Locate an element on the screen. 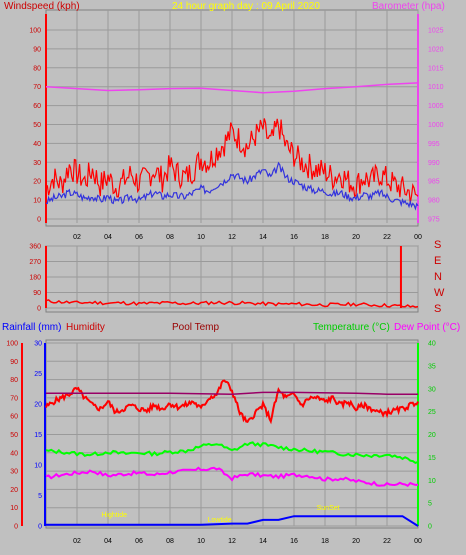  humidity-series-line is located at coordinates (232, 402).